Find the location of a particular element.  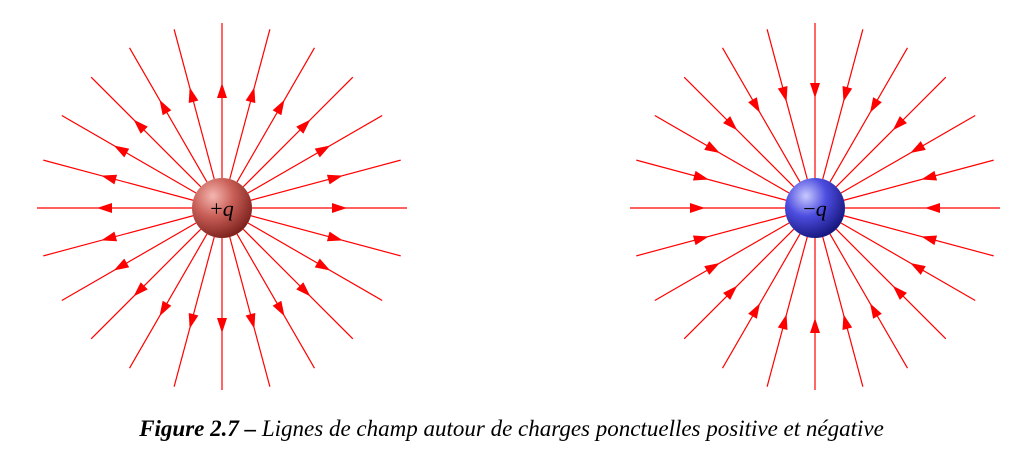

figure-label: Figure 2.7 – is located at coordinates (198, 428).